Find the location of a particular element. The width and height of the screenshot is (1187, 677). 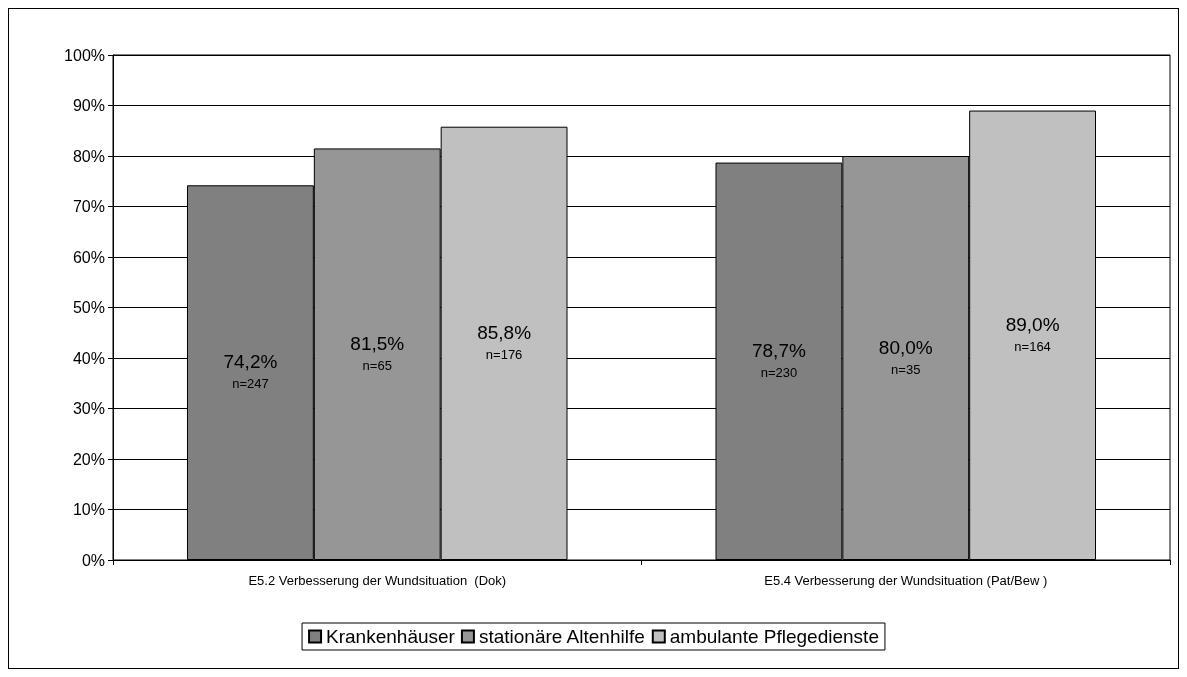

legend-label: stationäre Altenhilfe is located at coordinates (561, 636).